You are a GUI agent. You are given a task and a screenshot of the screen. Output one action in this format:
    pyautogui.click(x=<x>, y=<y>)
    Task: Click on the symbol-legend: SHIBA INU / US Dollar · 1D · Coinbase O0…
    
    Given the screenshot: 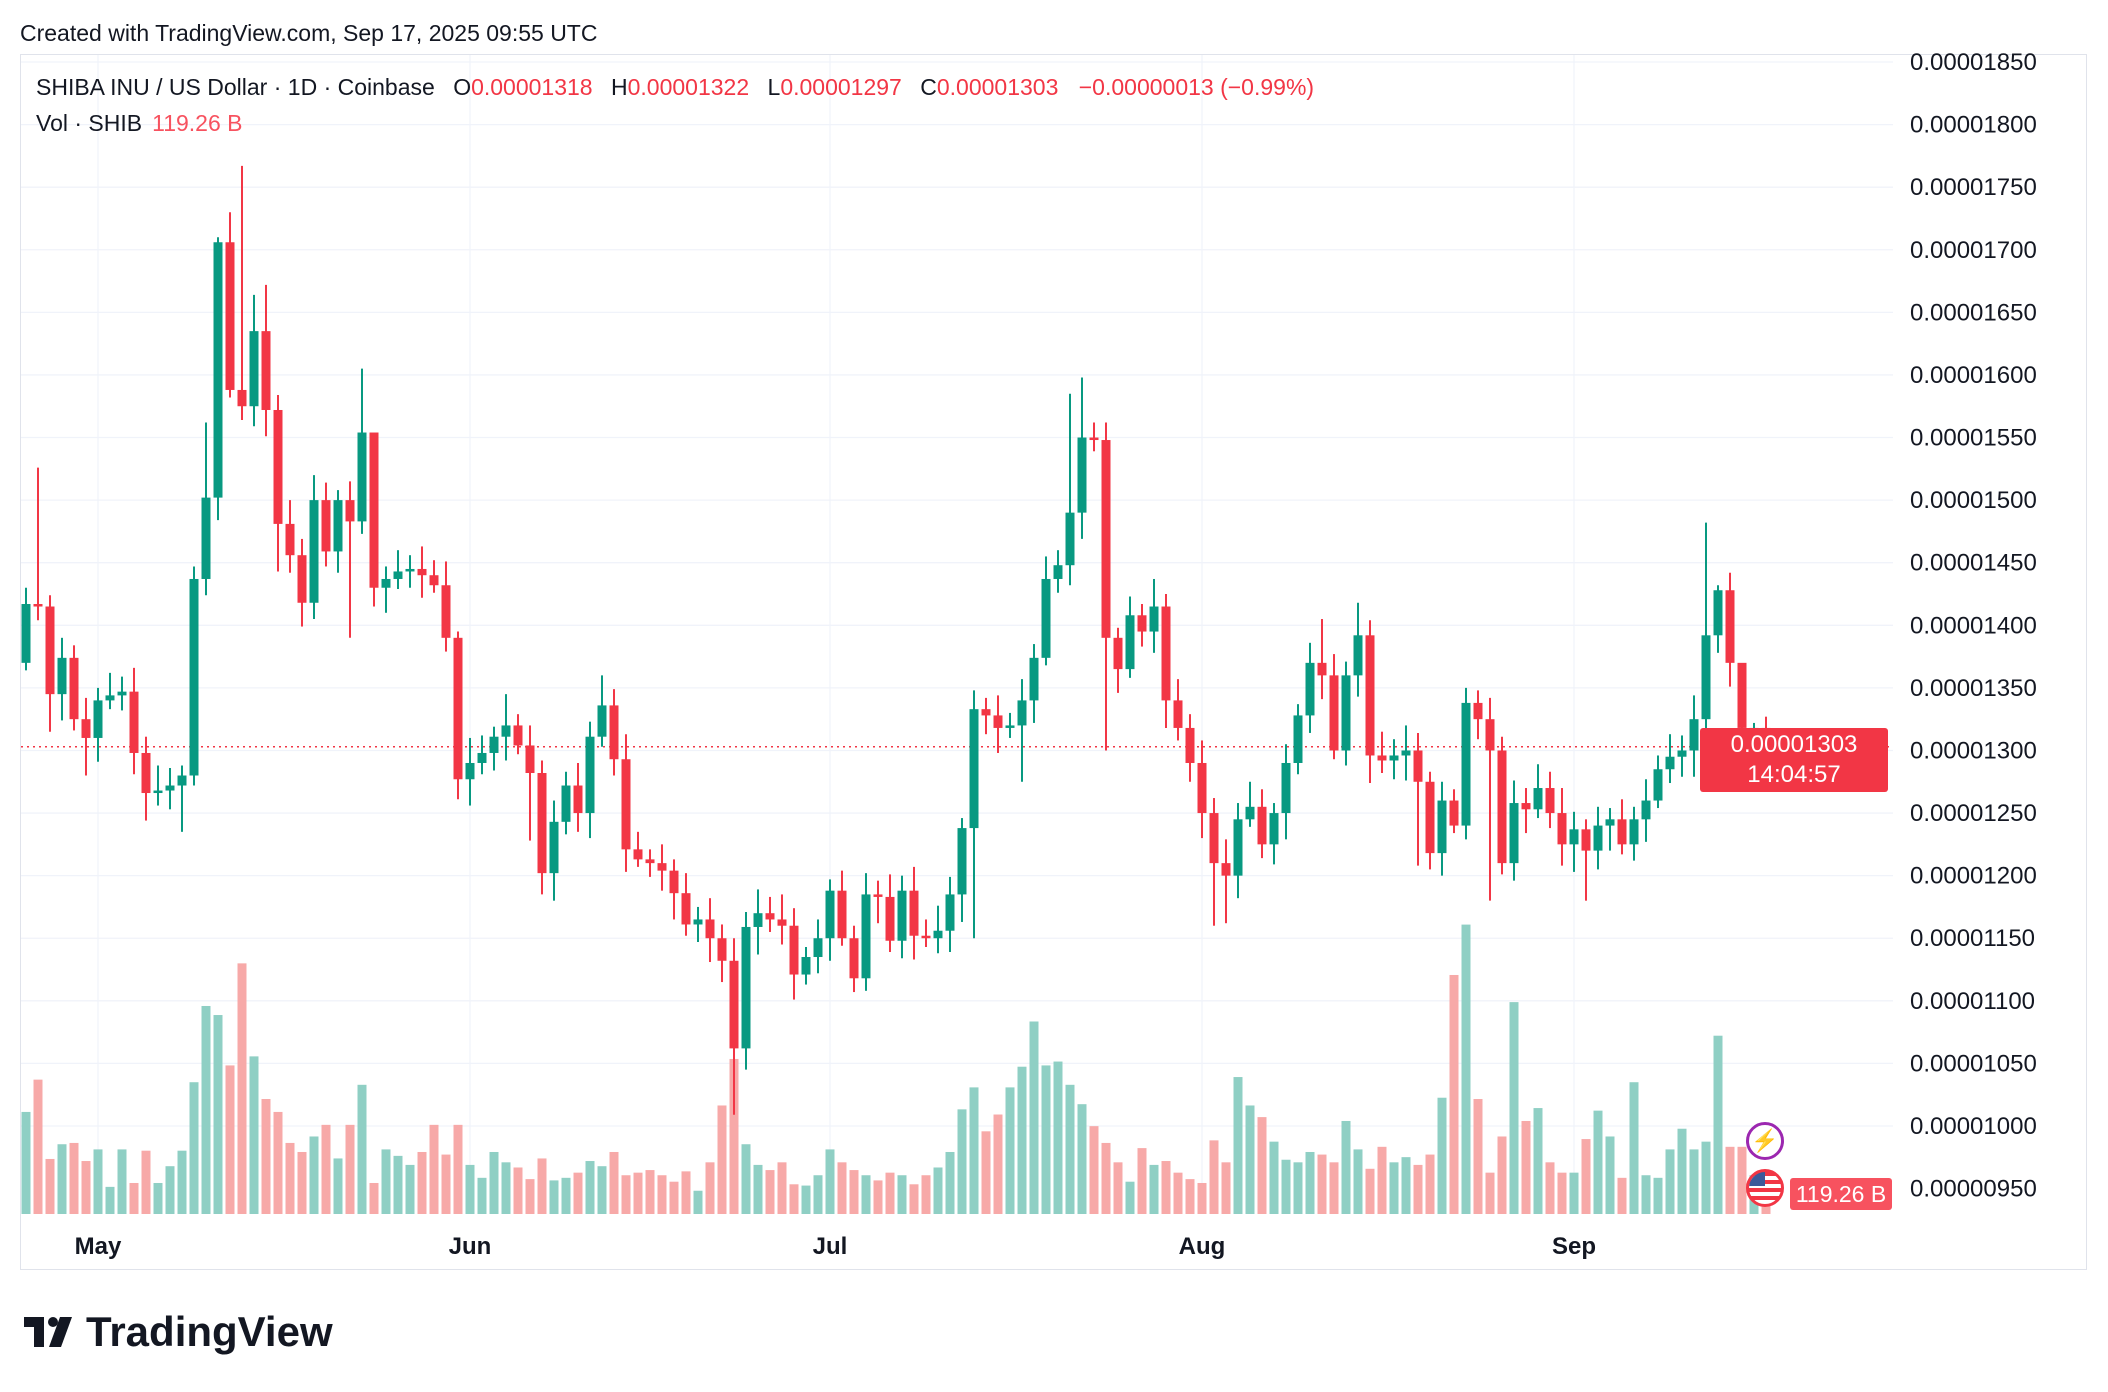 What is the action you would take?
    pyautogui.click(x=677, y=87)
    